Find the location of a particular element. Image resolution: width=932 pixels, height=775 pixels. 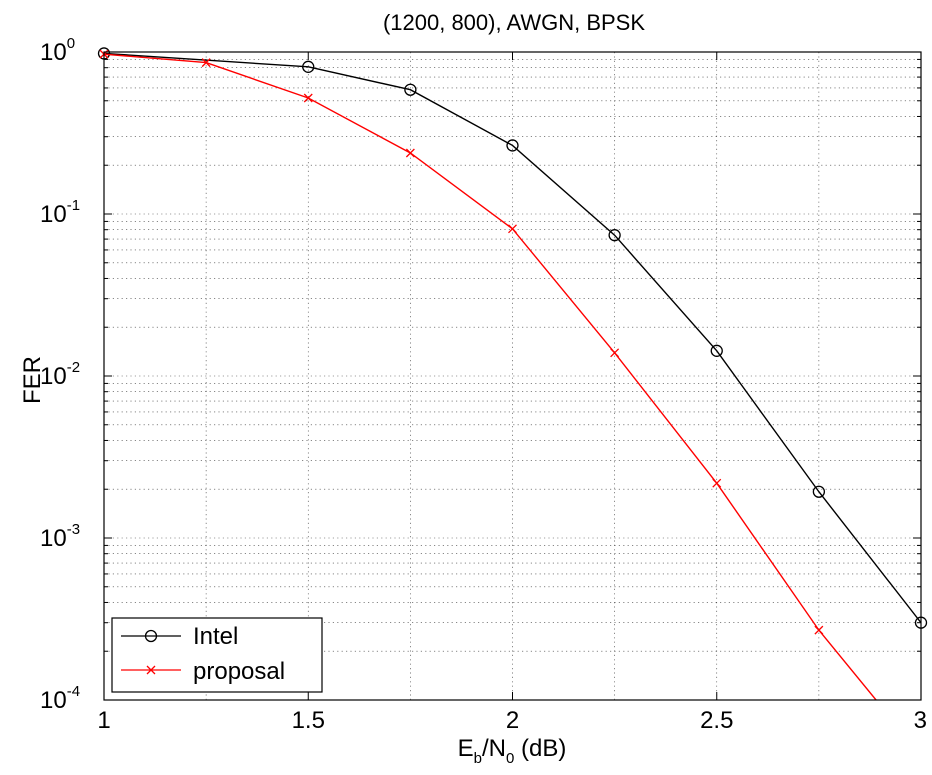

y-tick-label: 10⁻¹ is located at coordinates (60, 212).